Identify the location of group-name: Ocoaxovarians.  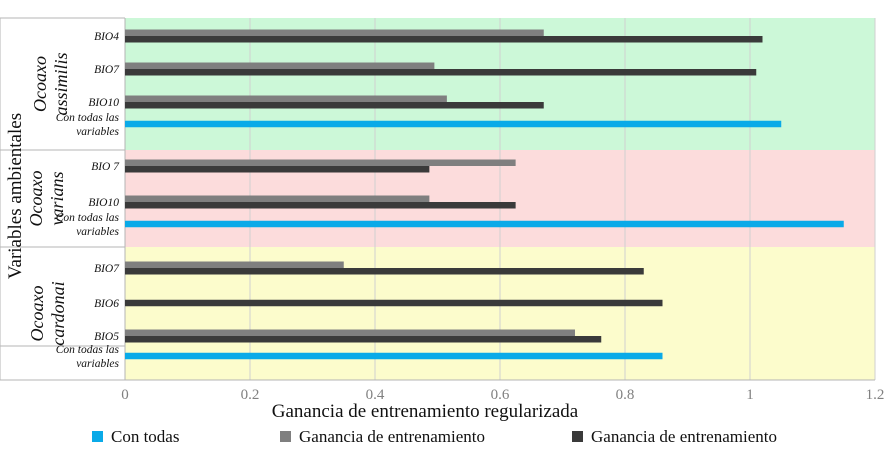
(46, 199).